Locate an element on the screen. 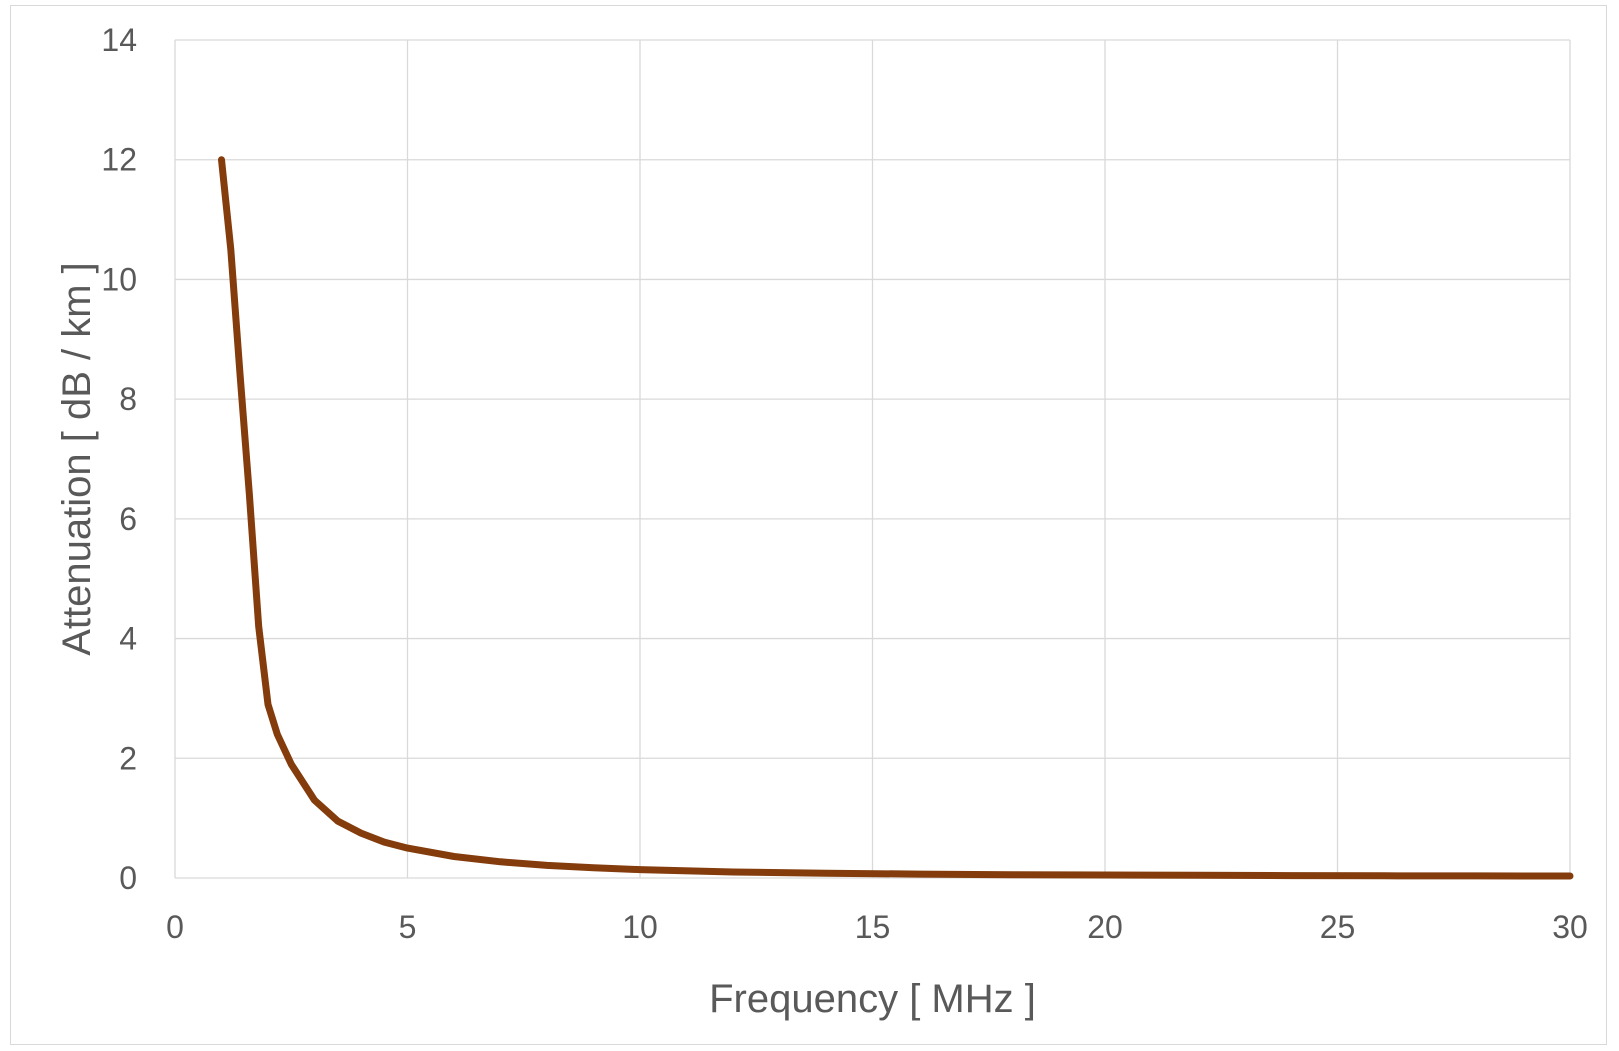  y-axis-title: Attenuation [ dB / km ] is located at coordinates (77, 459).